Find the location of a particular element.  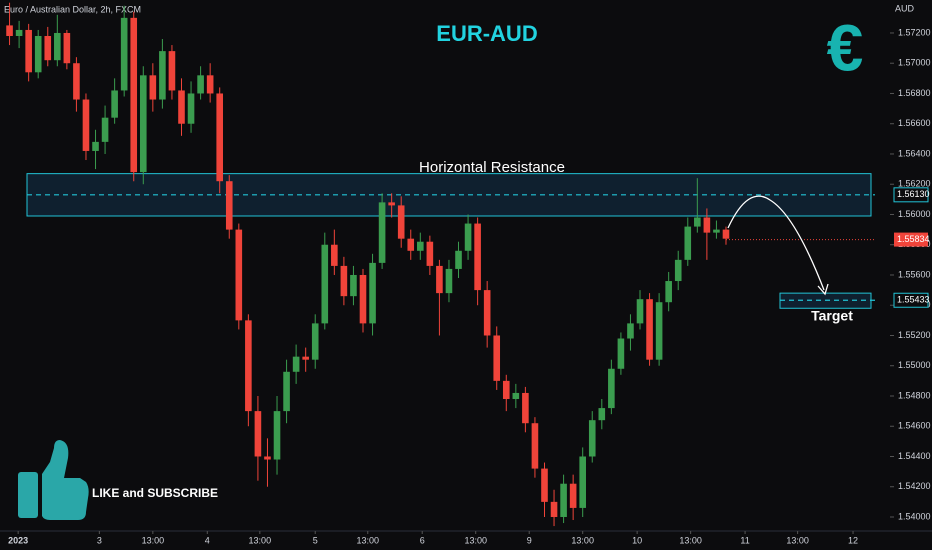

target-label: Target is located at coordinates (832, 316).